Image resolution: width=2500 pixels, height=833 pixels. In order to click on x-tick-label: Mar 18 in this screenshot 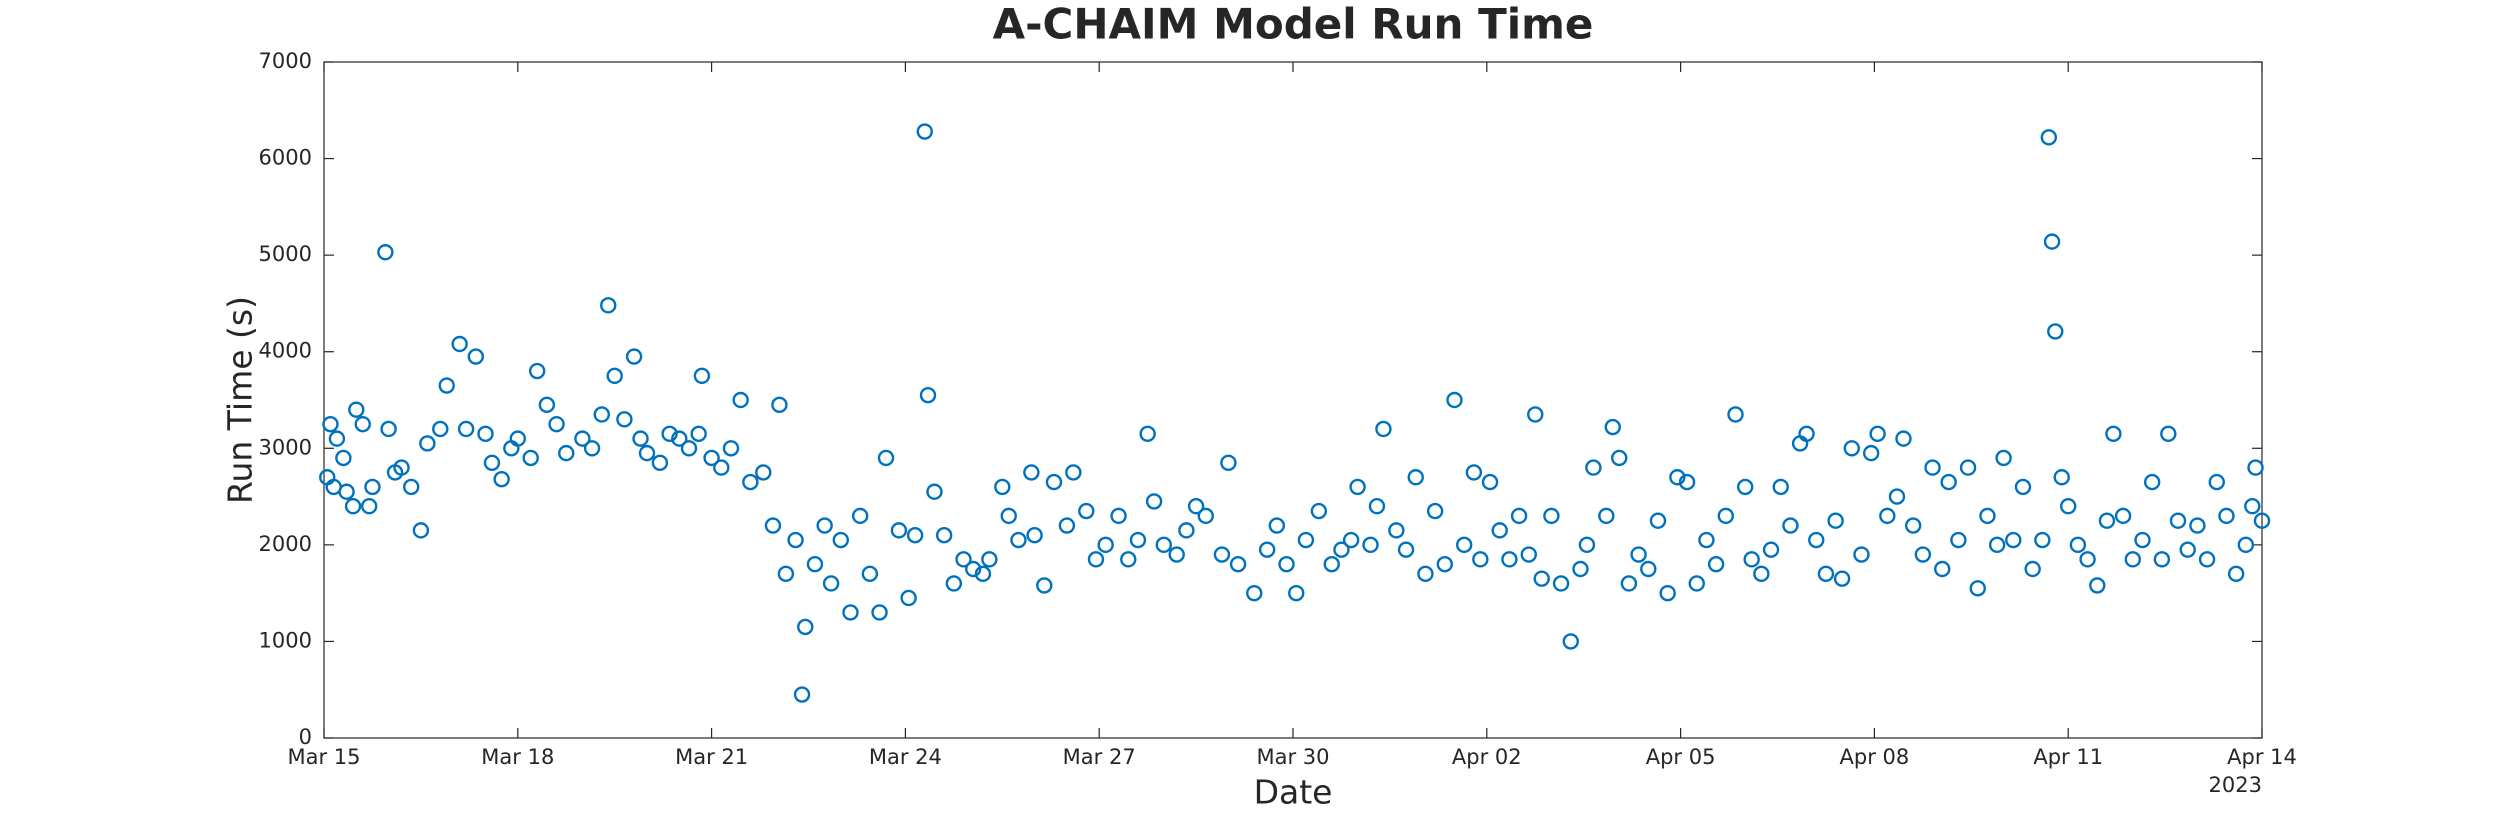, I will do `click(517, 757)`.